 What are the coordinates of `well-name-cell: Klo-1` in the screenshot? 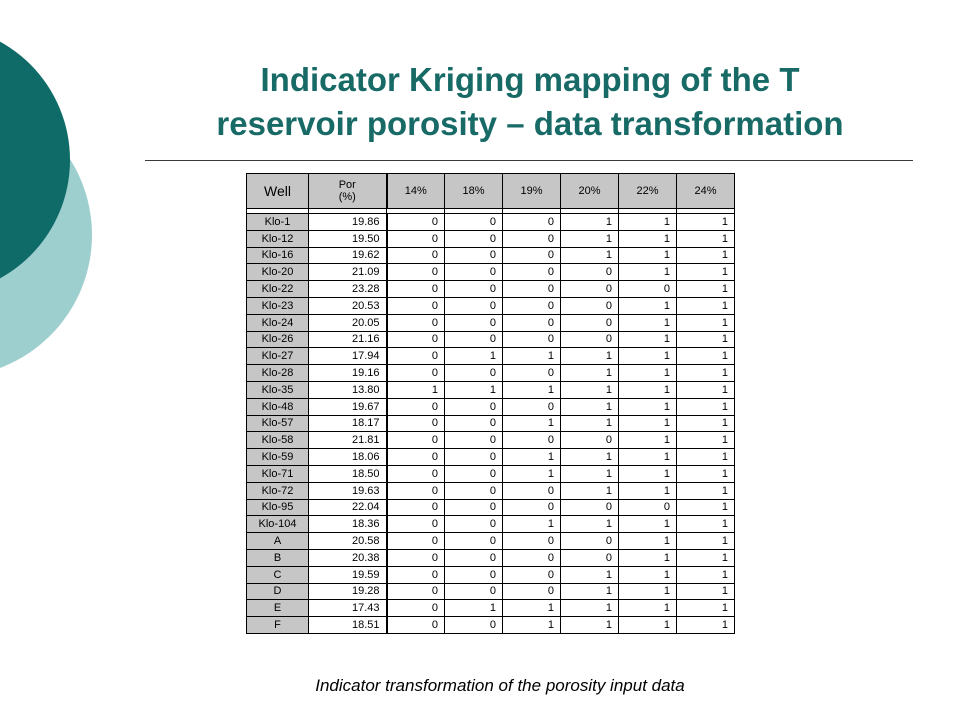 It's located at (277, 222).